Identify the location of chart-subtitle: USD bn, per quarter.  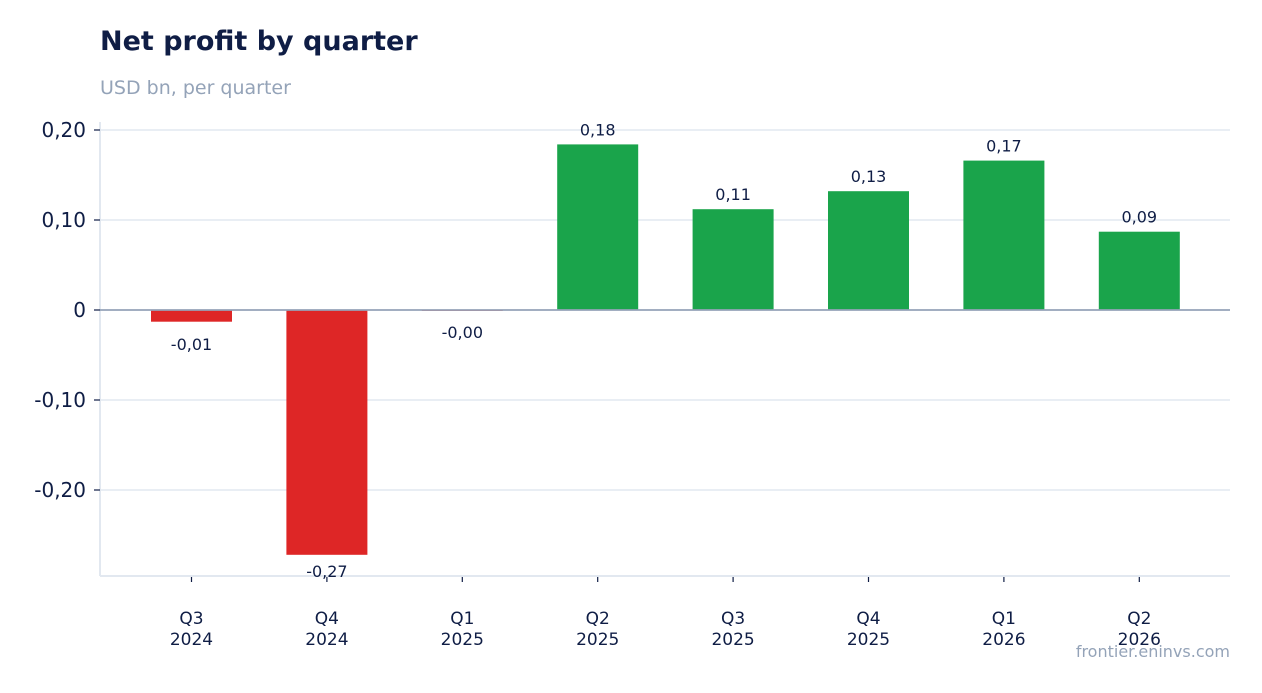
(195, 88).